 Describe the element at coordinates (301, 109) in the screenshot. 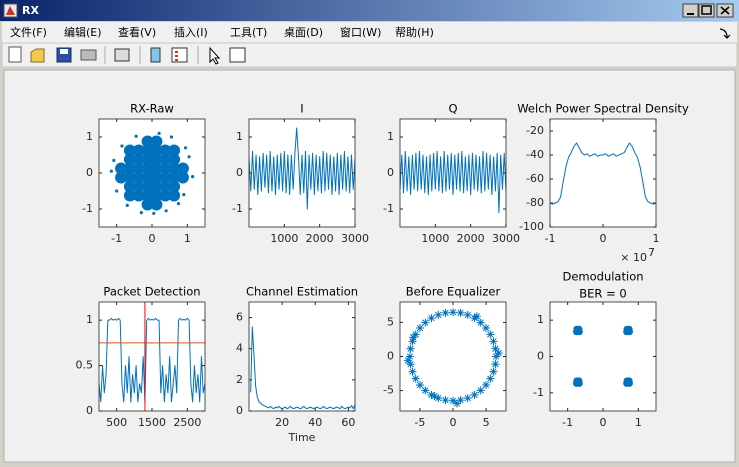

I see `chart-title: I` at that location.